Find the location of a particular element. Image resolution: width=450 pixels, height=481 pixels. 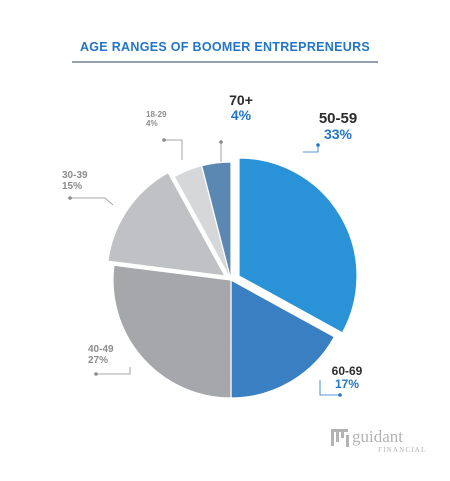

leader-dot-70+ is located at coordinates (221, 142).